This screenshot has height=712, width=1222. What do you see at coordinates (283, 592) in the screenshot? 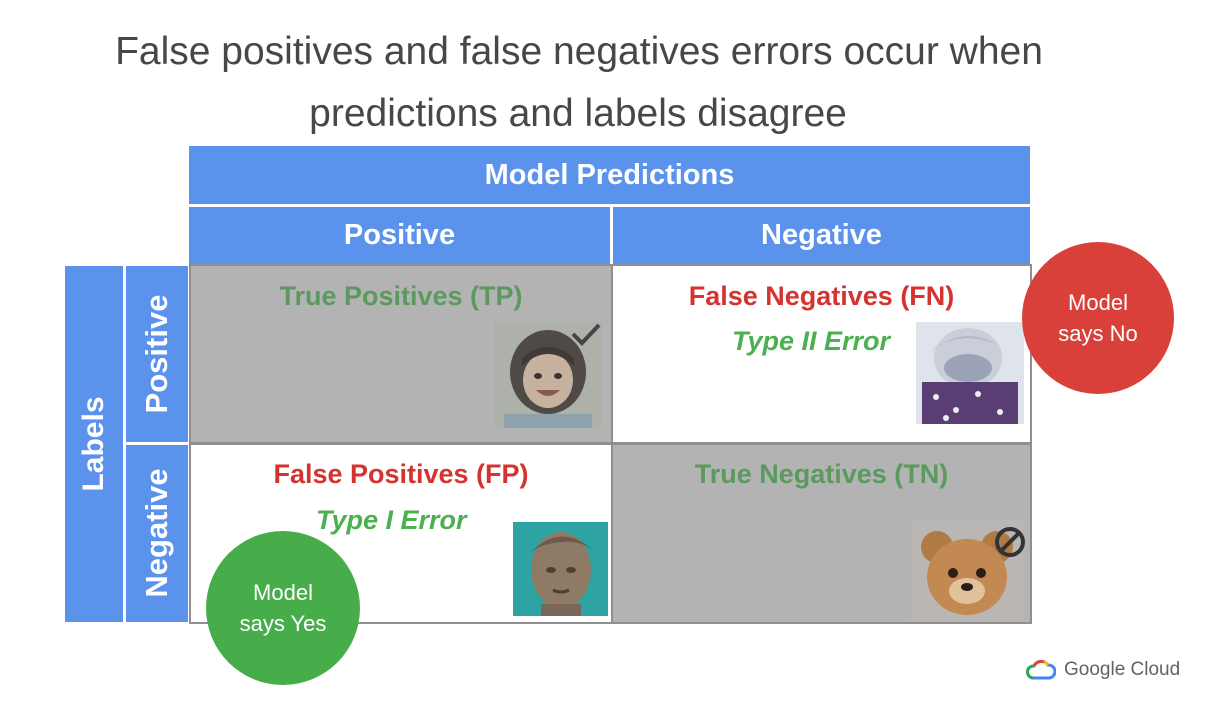
I see `yes-bubble-line-1: Model` at bounding box center [283, 592].